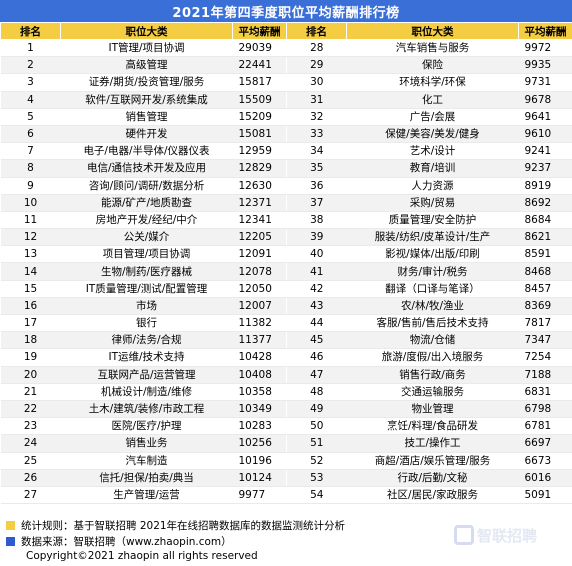 The width and height of the screenshot is (572, 566). Describe the element at coordinates (432, 409) in the screenshot. I see `job-cell: 物业管理` at that location.